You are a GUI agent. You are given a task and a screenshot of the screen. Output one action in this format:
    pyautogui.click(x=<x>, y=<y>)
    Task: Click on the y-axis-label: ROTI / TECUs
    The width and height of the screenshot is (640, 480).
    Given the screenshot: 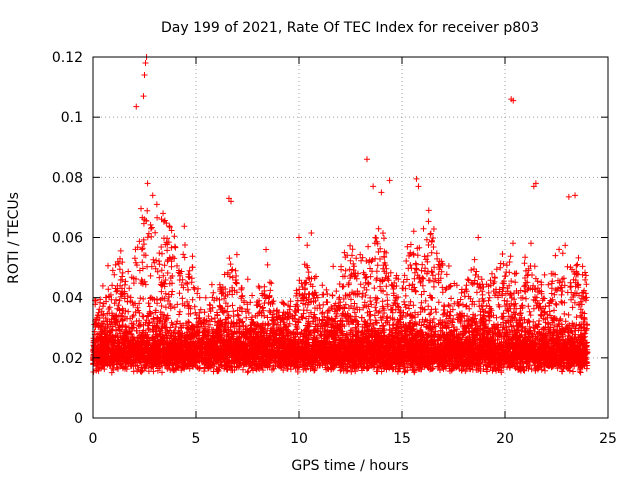 What is the action you would take?
    pyautogui.click(x=14, y=238)
    